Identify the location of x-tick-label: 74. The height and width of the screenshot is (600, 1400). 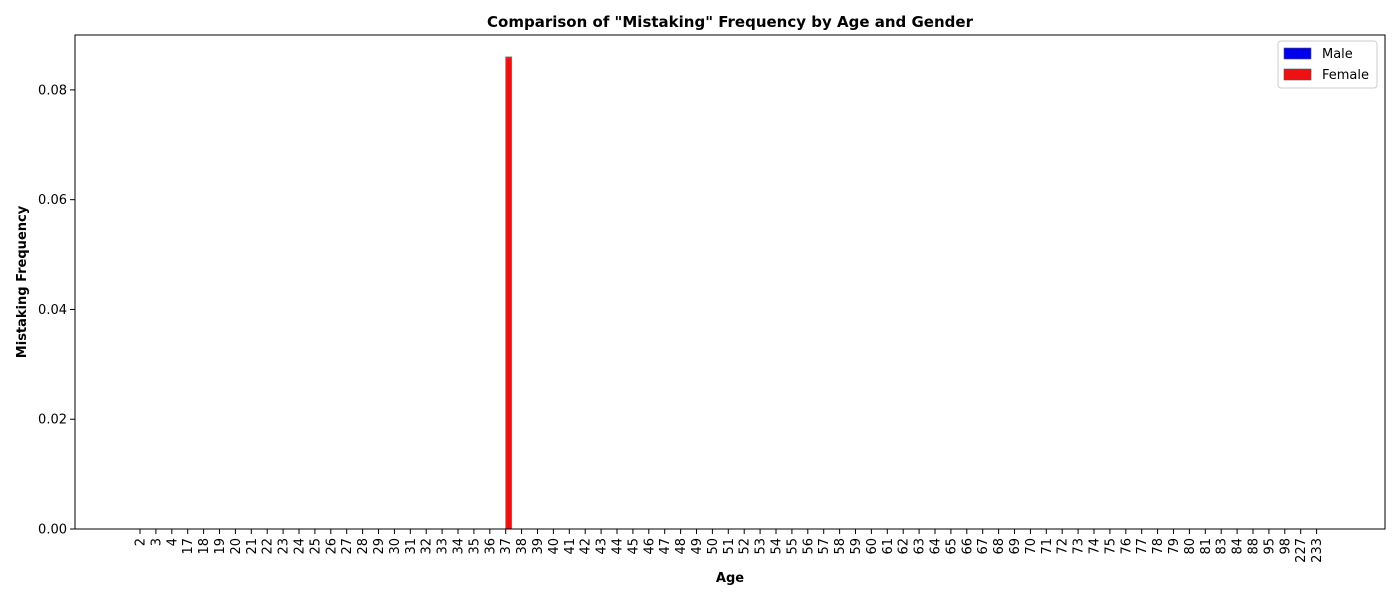
(1095, 546).